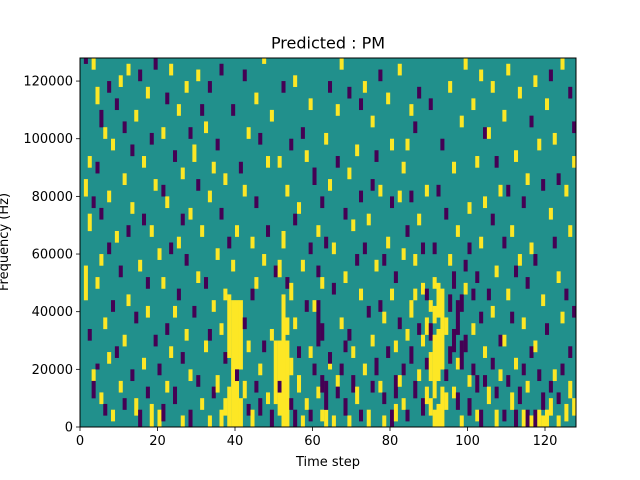 The width and height of the screenshot is (640, 480). I want to click on y-axis: 0 20000 40000 60000 80000 100000 120000, so click(51, 255).